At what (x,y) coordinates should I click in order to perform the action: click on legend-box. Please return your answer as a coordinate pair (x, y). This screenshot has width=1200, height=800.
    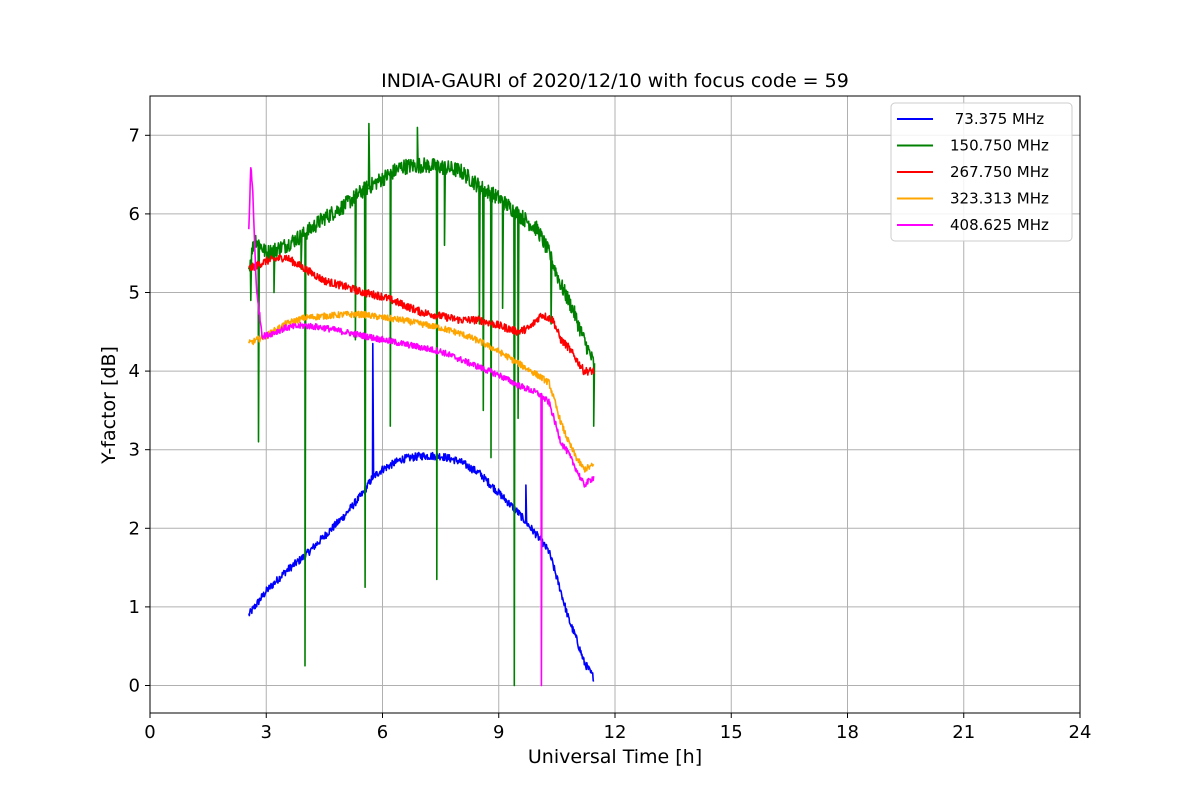
    Looking at the image, I should click on (981, 172).